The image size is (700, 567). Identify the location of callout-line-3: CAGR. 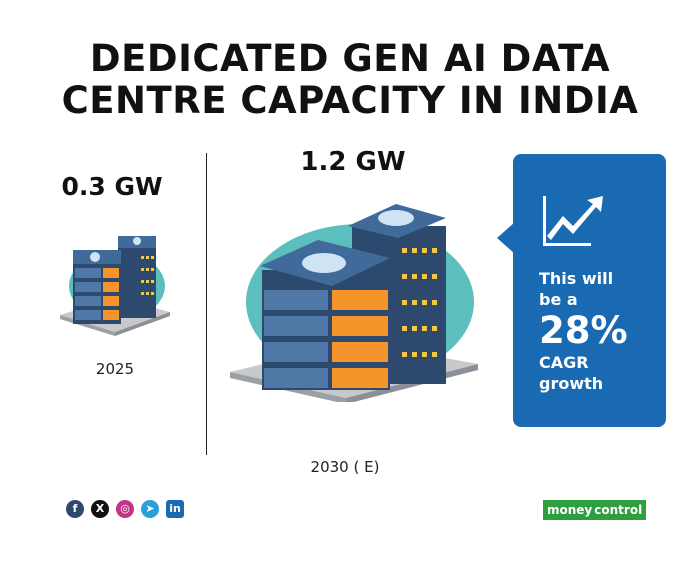
(564, 362).